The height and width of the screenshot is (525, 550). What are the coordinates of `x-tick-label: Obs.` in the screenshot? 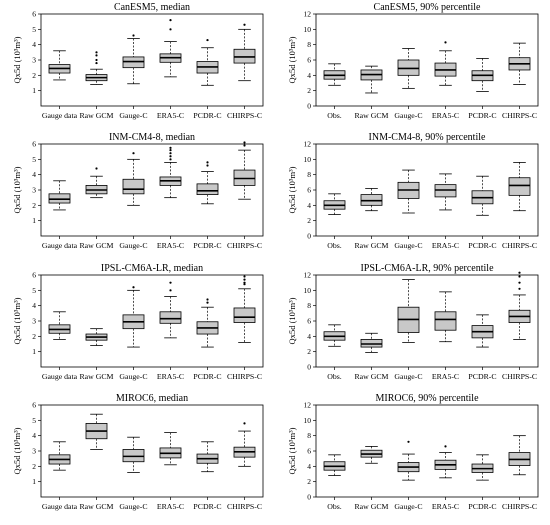 It's located at (334, 376).